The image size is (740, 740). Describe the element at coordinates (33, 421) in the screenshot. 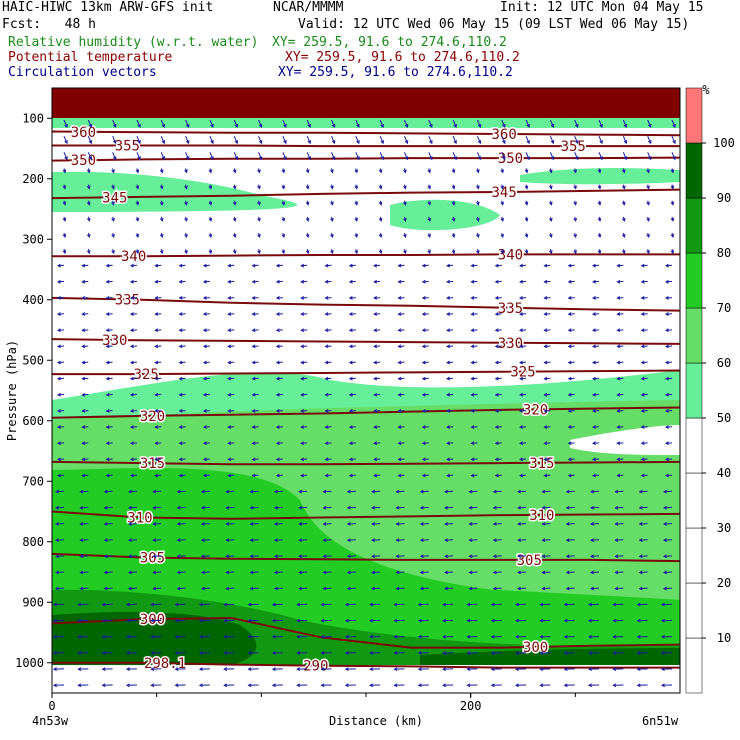

I see `y-tick-label-5: 600` at that location.